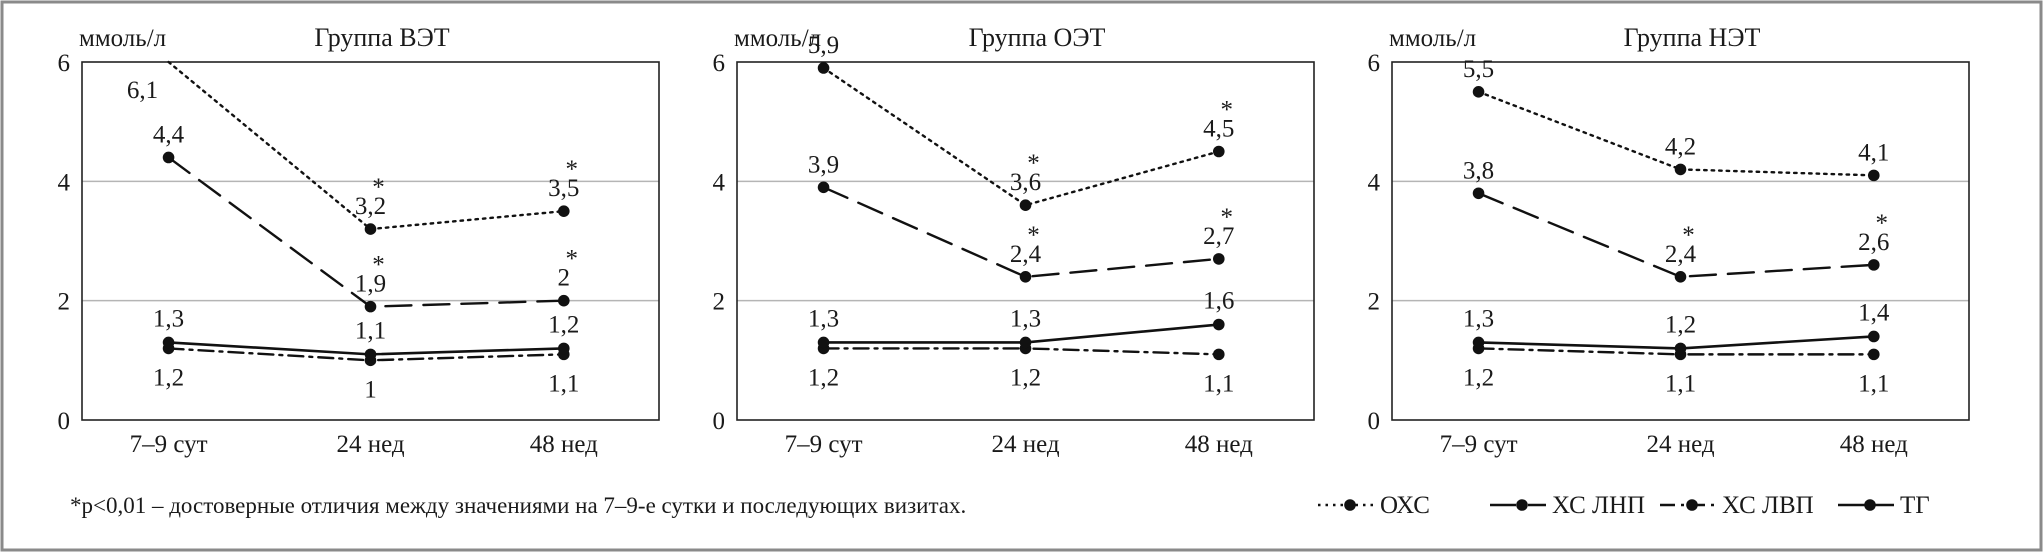 The width and height of the screenshot is (2043, 552). What do you see at coordinates (564, 278) in the screenshot?
I see `data-label: 2` at bounding box center [564, 278].